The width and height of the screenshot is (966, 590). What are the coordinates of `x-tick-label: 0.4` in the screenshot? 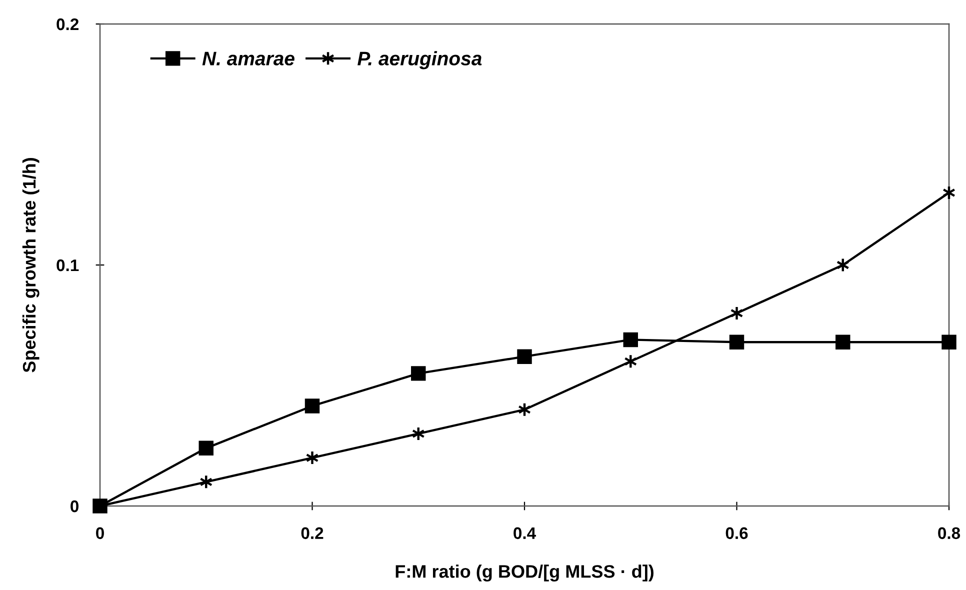 It's located at (525, 533).